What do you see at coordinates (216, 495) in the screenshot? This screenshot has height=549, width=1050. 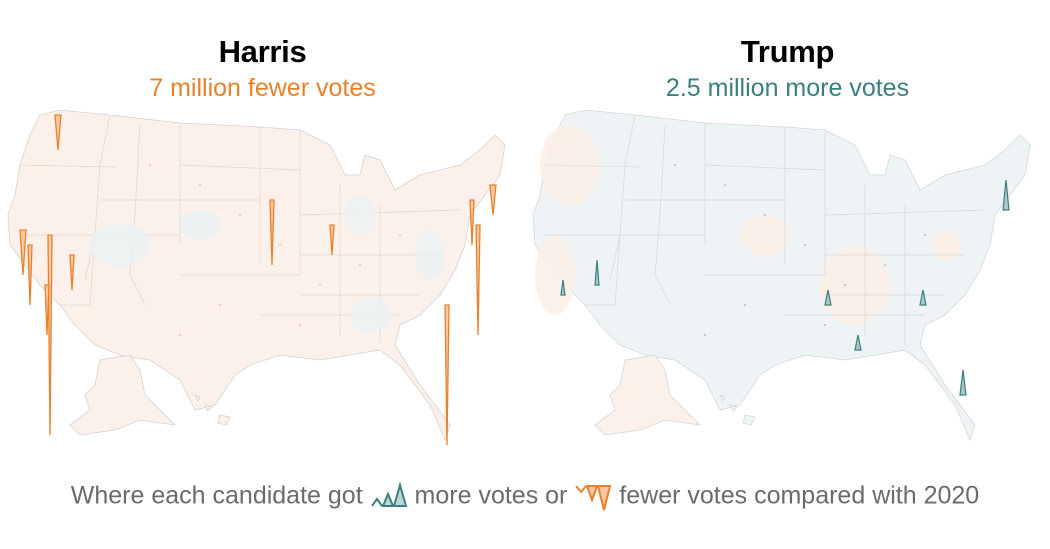 I see `legend-prefix: Where each candidate got` at bounding box center [216, 495].